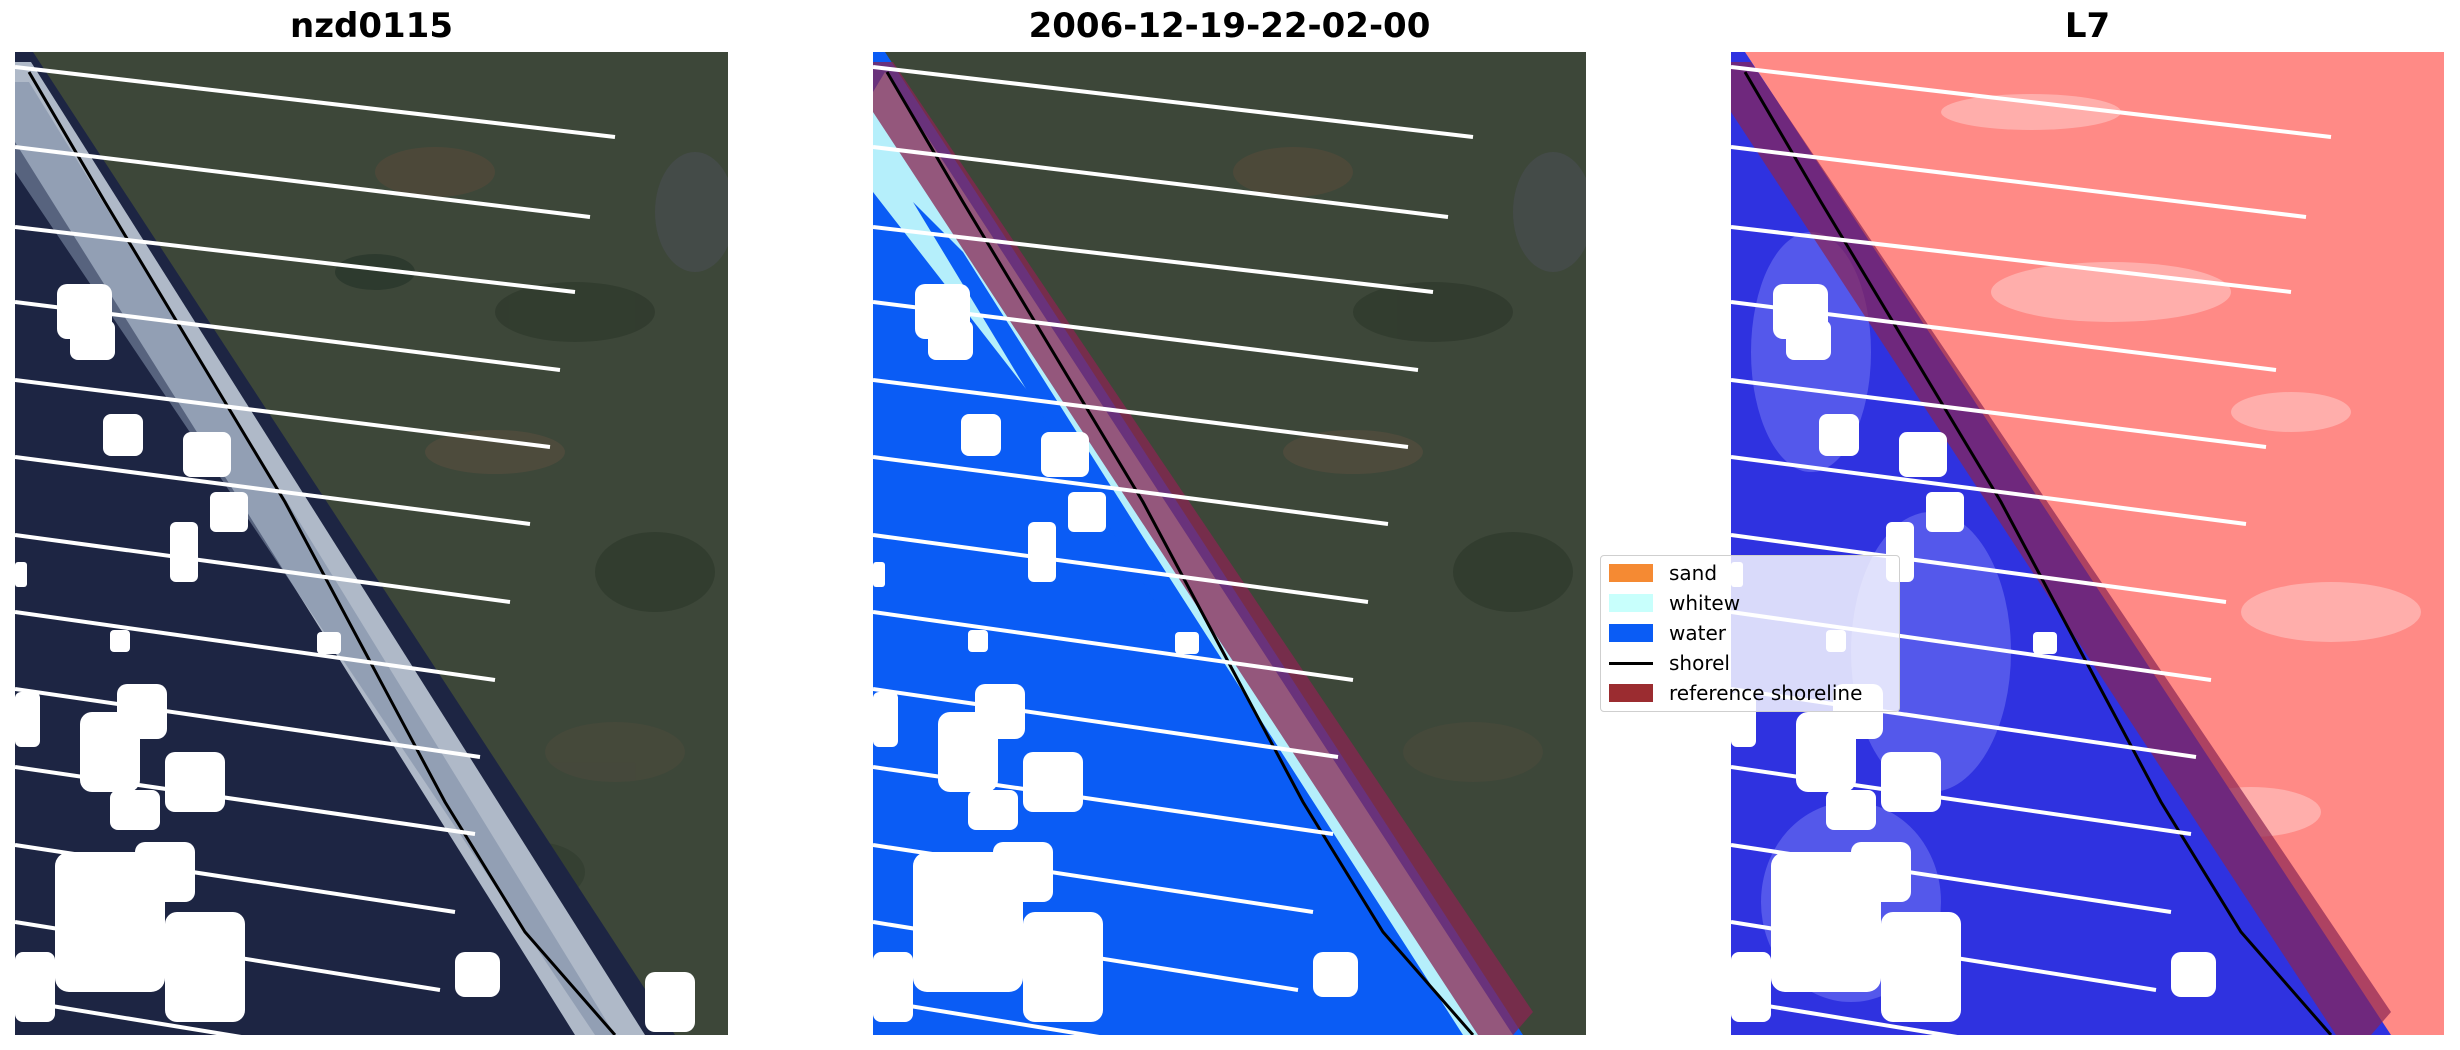 The image size is (2460, 1050). Describe the element at coordinates (1693, 573) in the screenshot. I see `legend-label-sand: sand` at that location.